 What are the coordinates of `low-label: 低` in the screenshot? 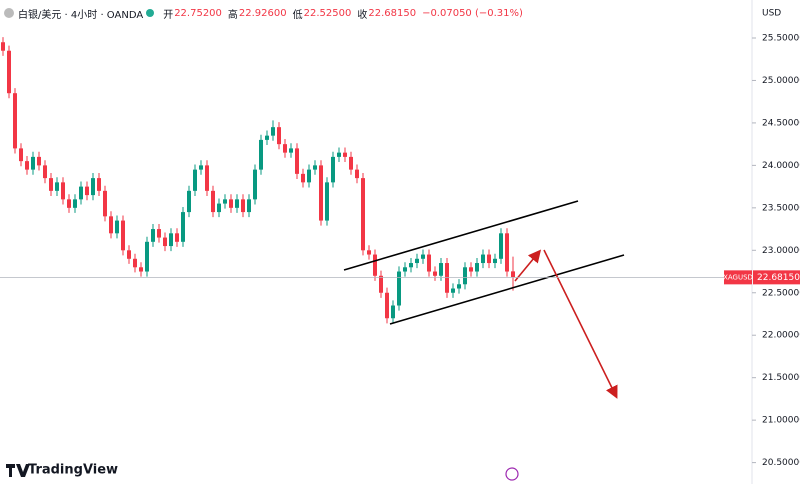 It's located at (297, 15).